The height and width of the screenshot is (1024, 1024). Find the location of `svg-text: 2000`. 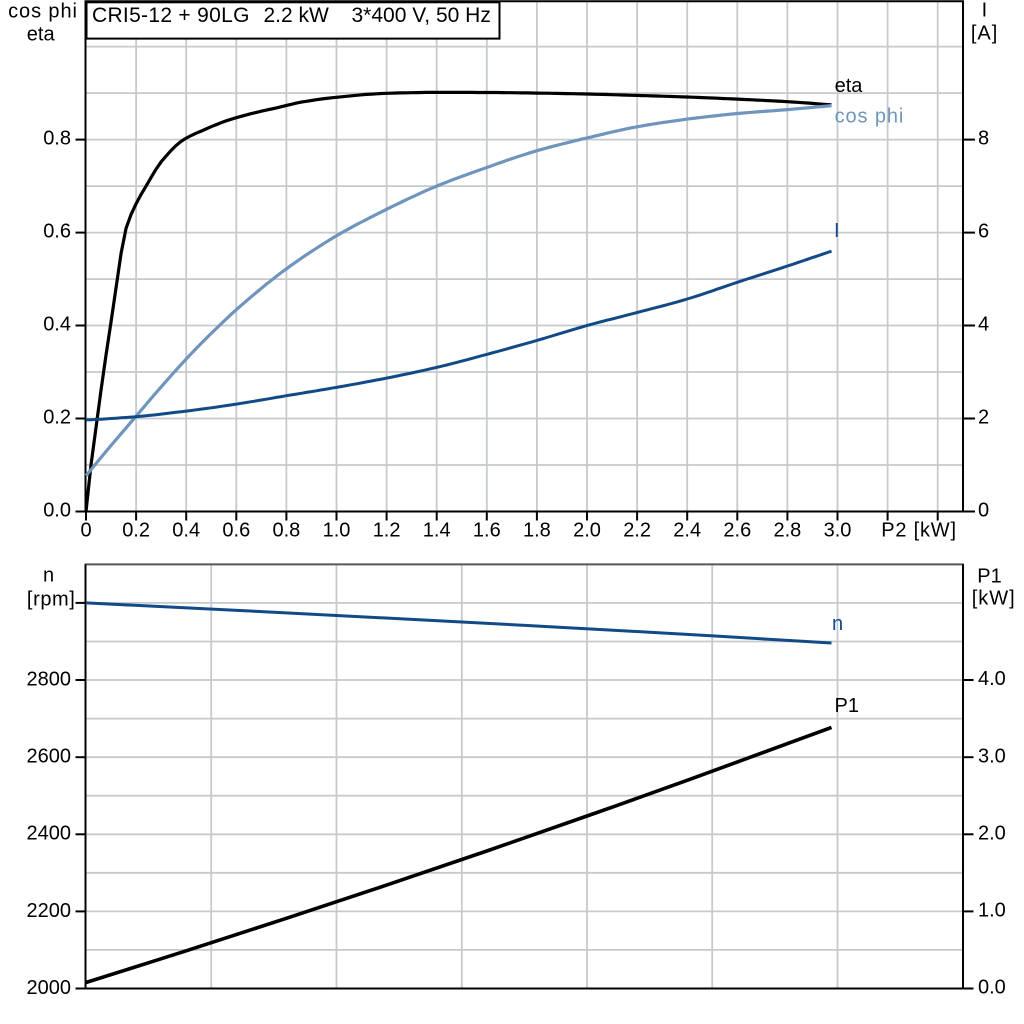

svg-text: 2000 is located at coordinates (49, 988).